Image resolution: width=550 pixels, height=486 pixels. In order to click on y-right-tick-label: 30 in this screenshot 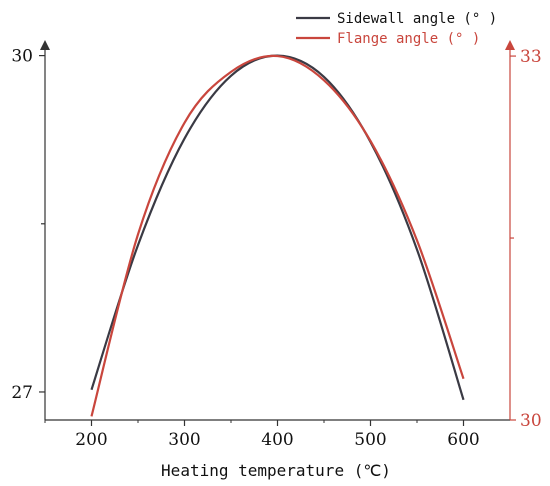, I will do `click(531, 421)`.